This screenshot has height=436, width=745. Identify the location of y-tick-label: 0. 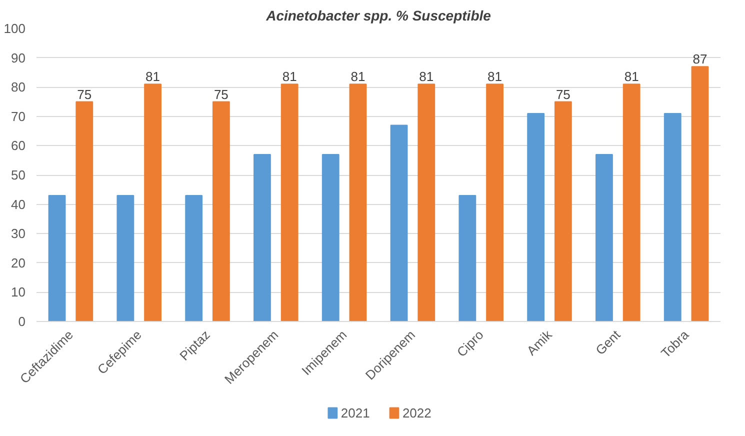
(22, 321).